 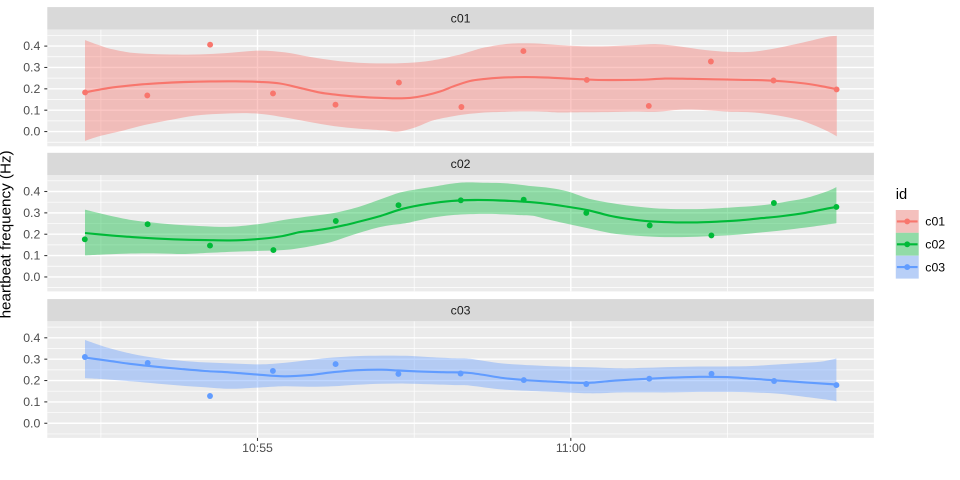 What do you see at coordinates (571, 448) in the screenshot?
I see `svg-text: 11:00` at bounding box center [571, 448].